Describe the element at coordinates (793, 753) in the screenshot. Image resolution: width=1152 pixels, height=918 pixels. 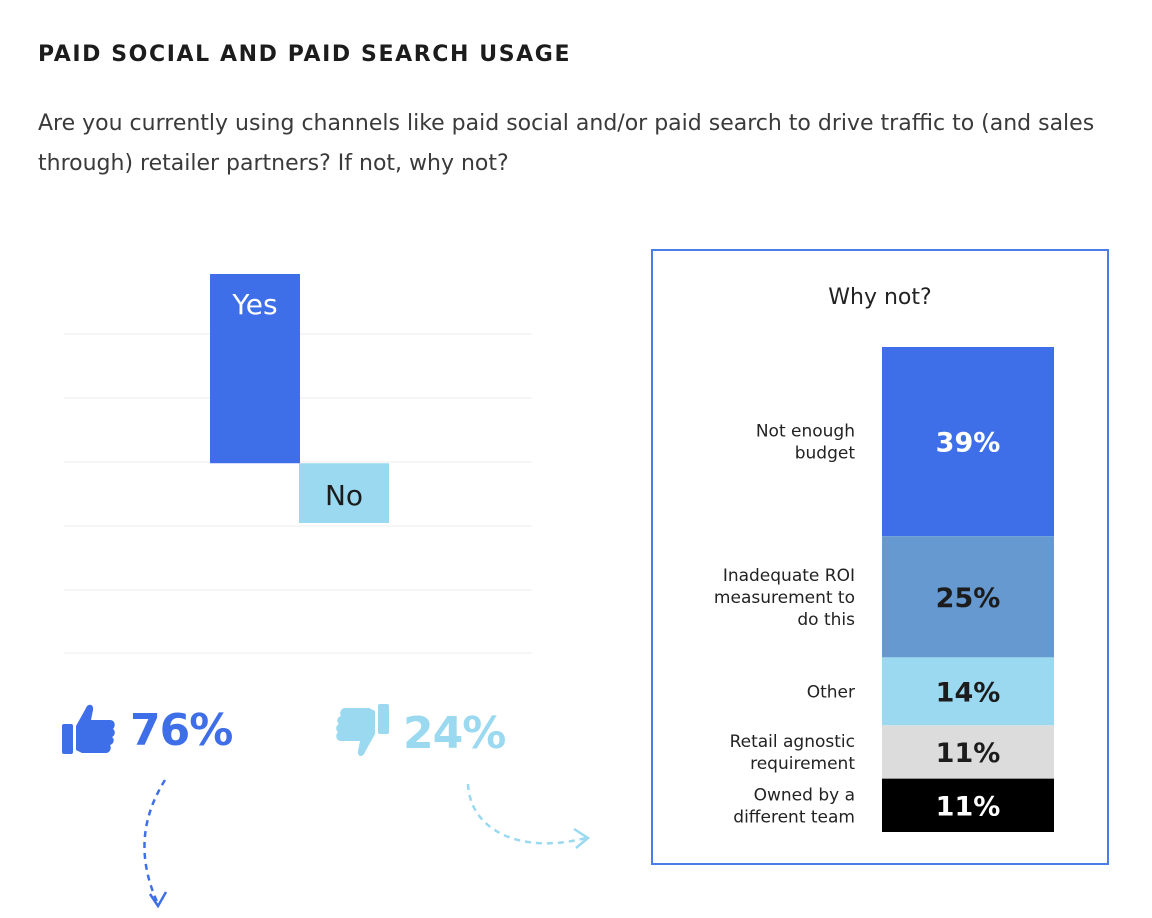
I see `why-category-label: Retail agnostic requirement` at that location.